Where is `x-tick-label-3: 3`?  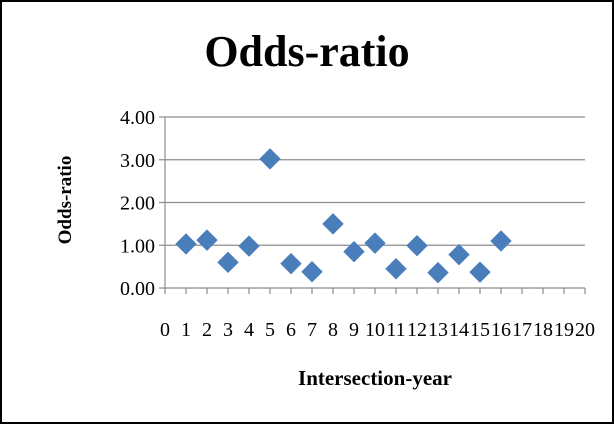
x-tick-label-3: 3 is located at coordinates (228, 330).